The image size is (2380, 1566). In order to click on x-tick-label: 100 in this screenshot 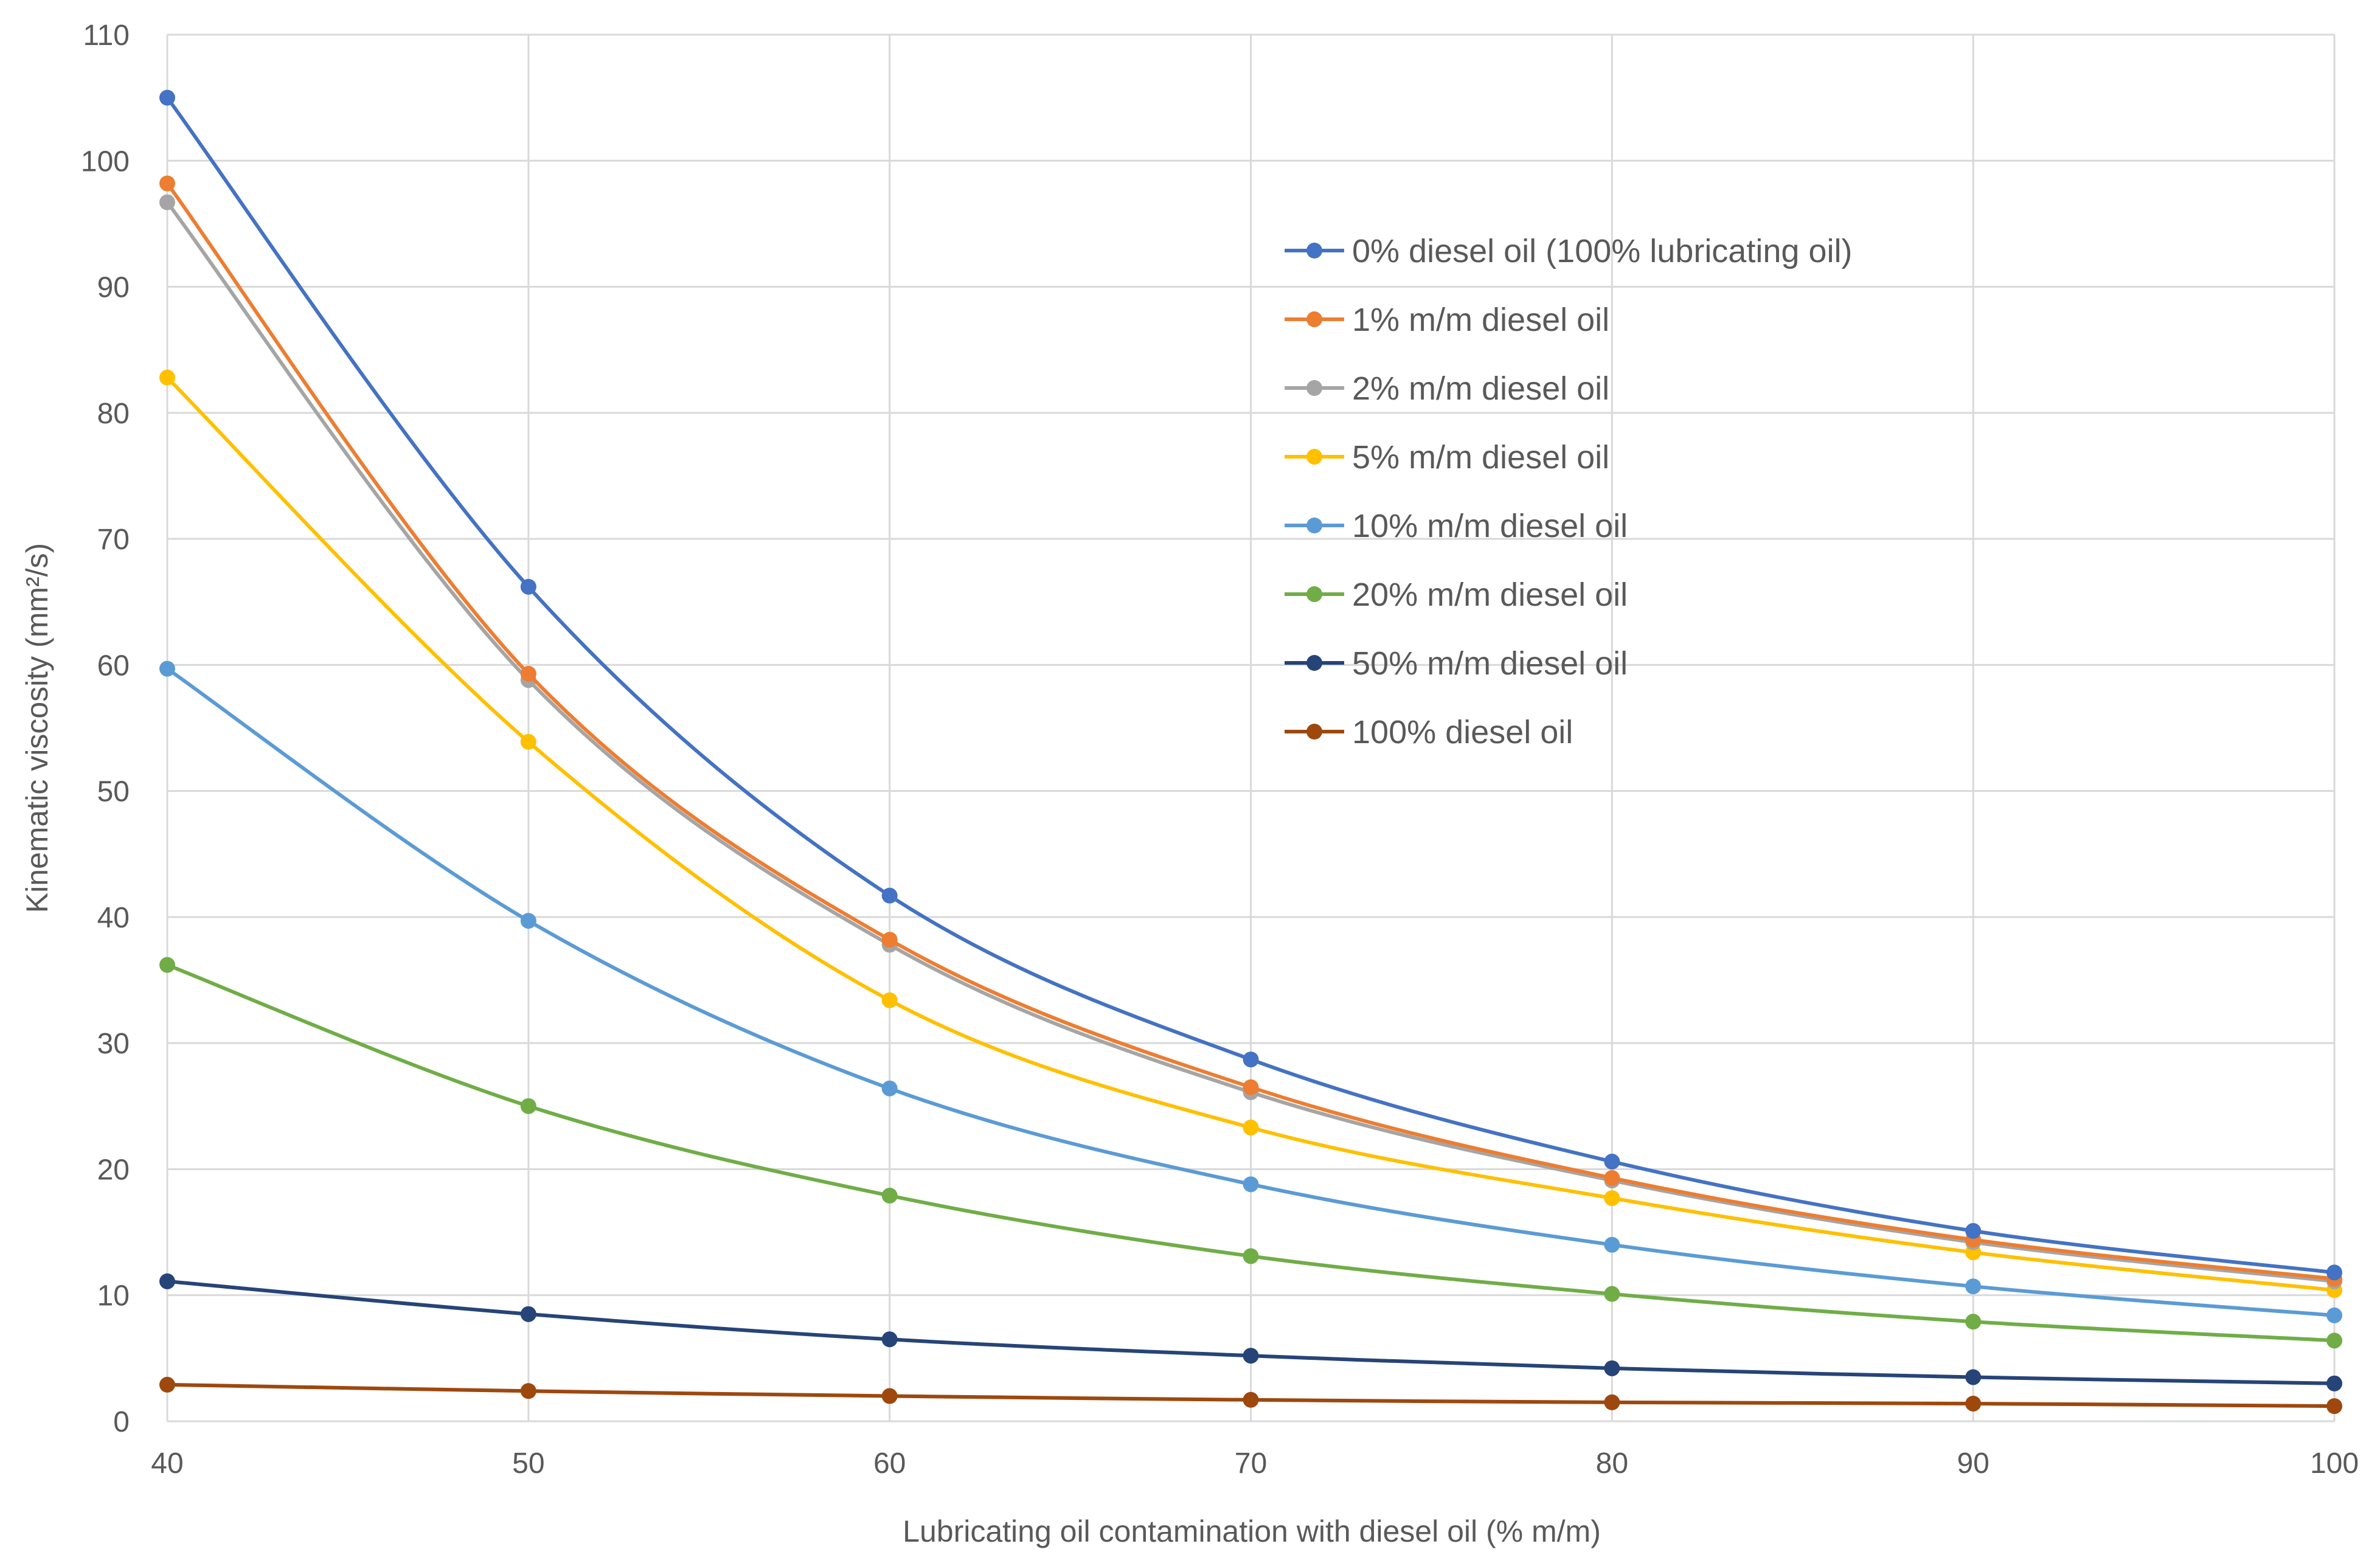, I will do `click(2334, 1463)`.